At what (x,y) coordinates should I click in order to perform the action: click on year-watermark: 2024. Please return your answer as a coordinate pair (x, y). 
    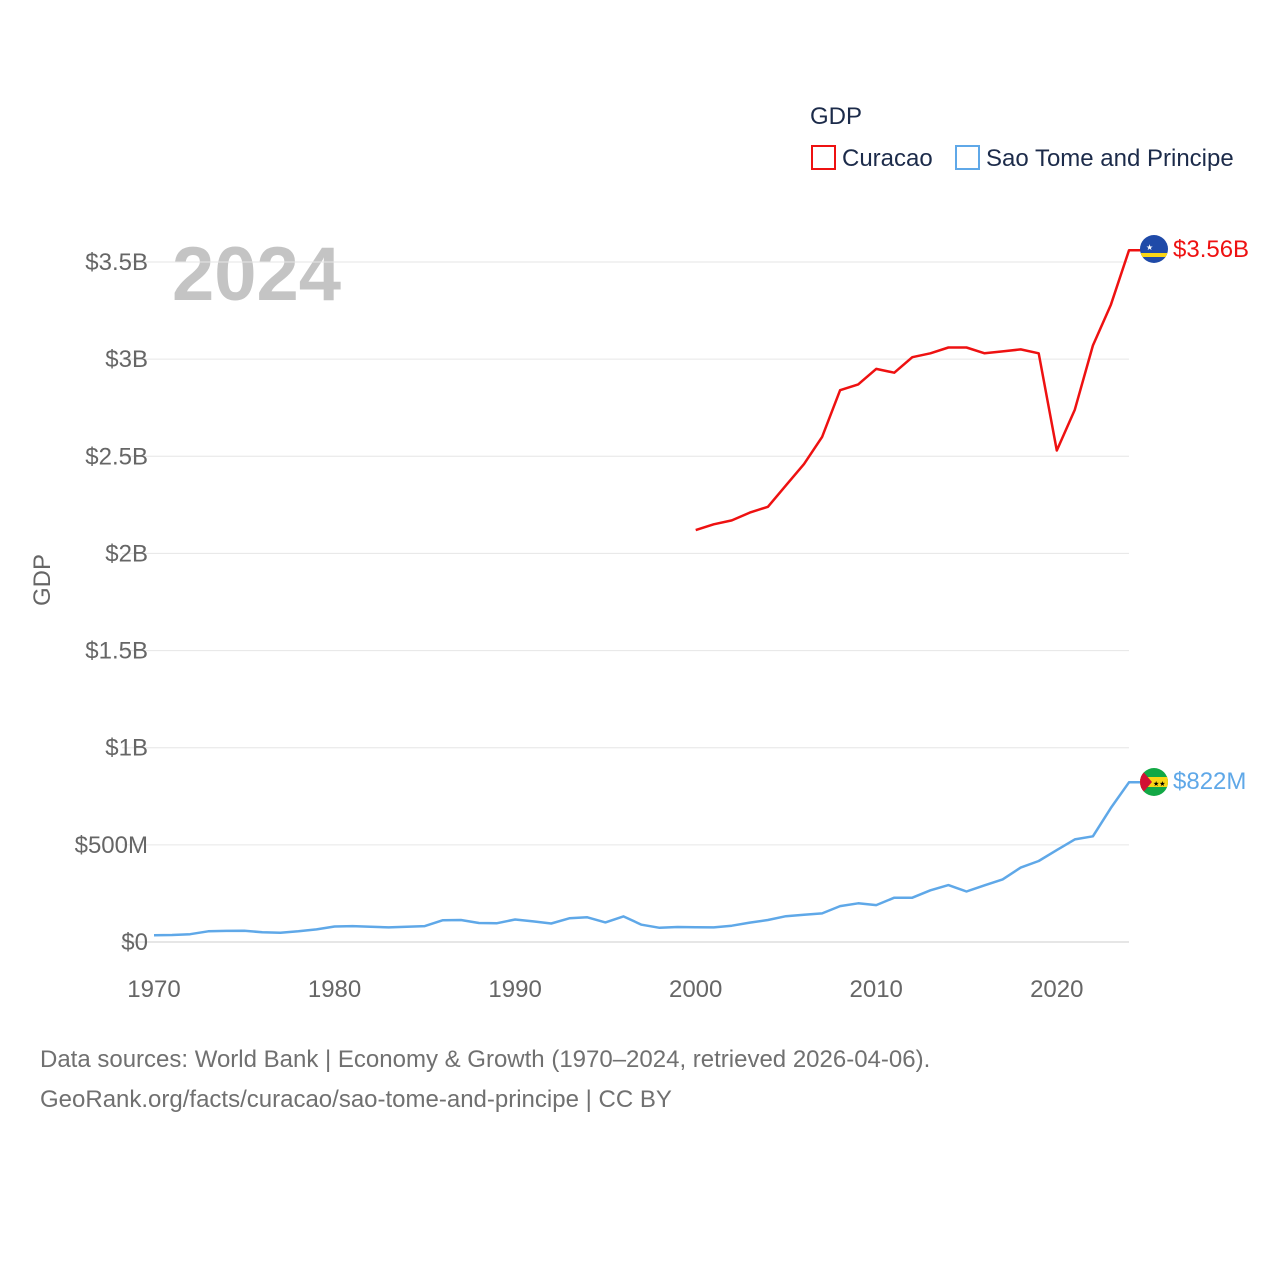
    Looking at the image, I should click on (256, 274).